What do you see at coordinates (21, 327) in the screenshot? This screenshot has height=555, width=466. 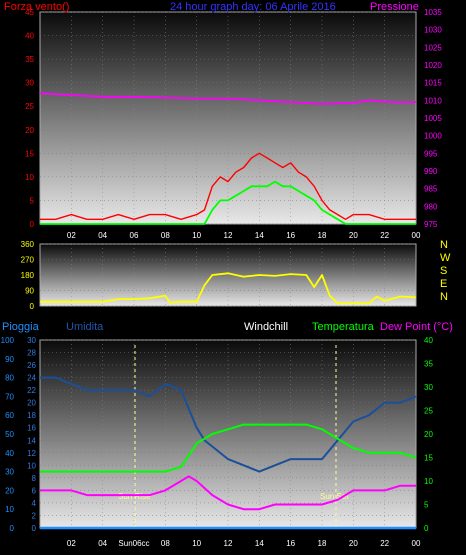 I see `rain-axis-title: Pioggia` at bounding box center [21, 327].